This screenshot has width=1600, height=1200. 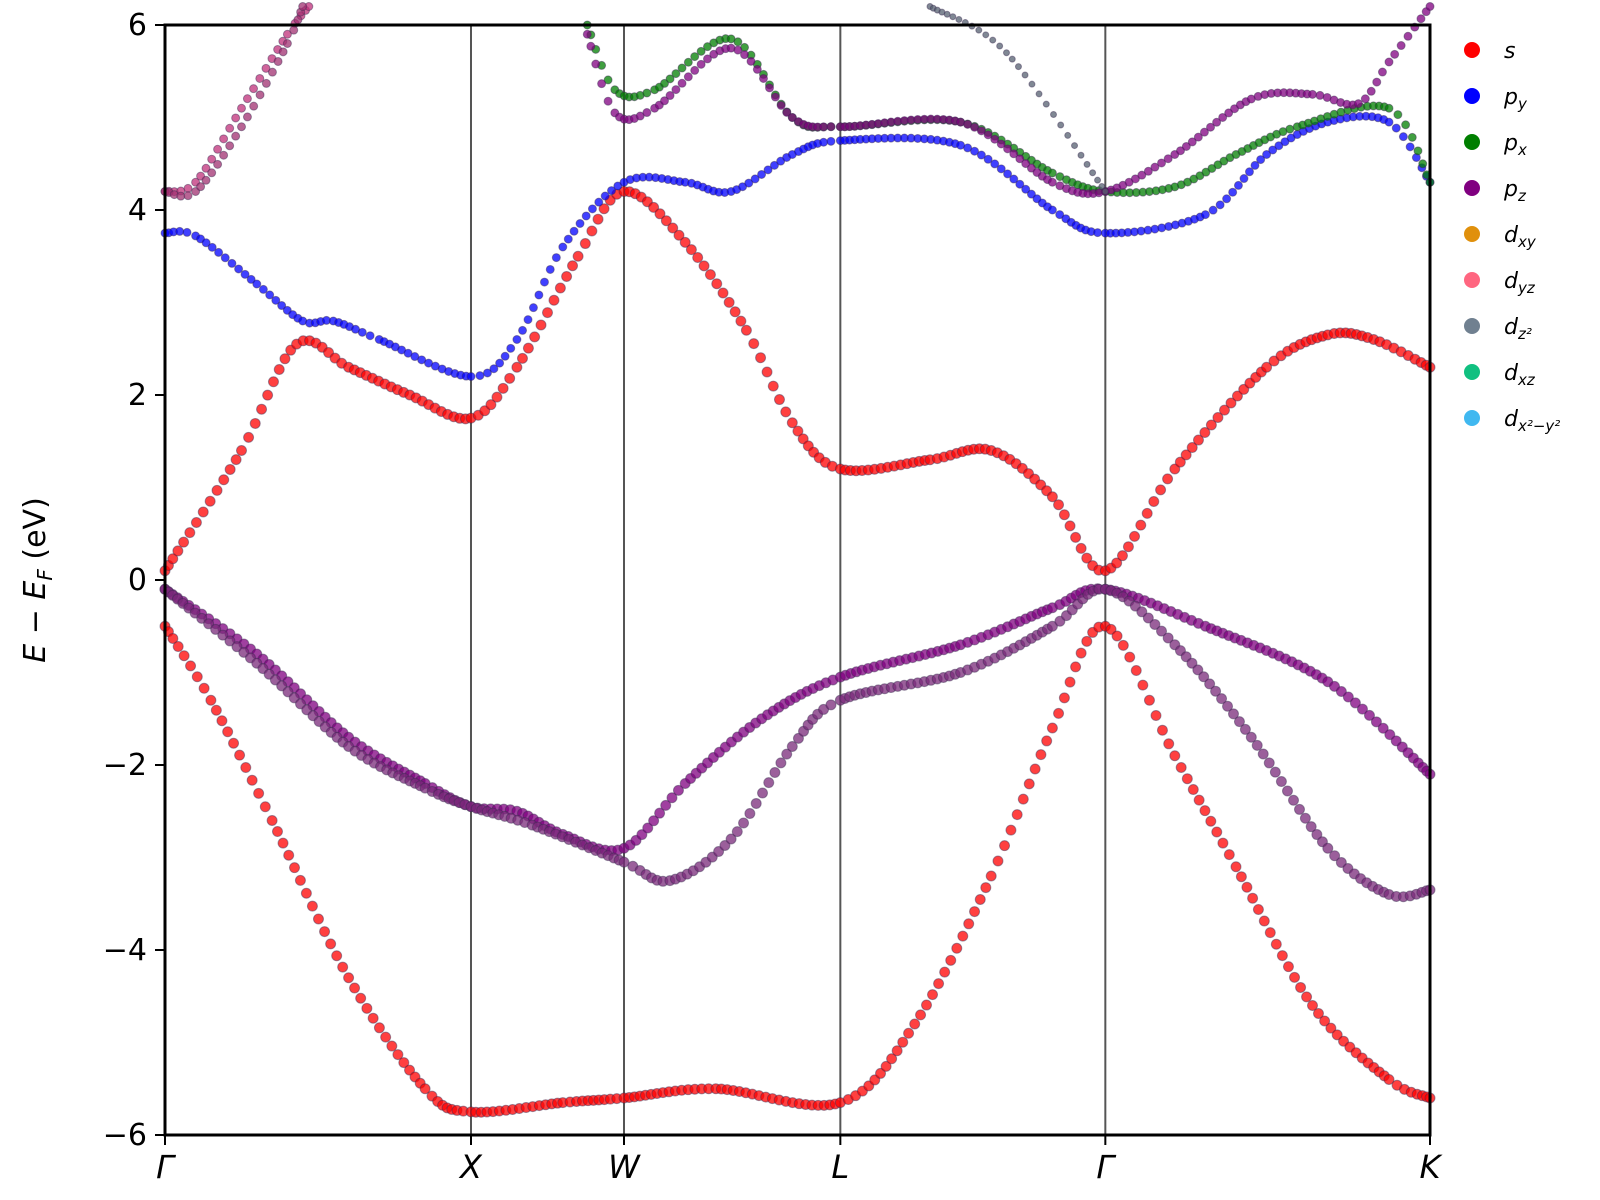 What do you see at coordinates (137, 395) in the screenshot?
I see `y-tick-label: 2` at bounding box center [137, 395].